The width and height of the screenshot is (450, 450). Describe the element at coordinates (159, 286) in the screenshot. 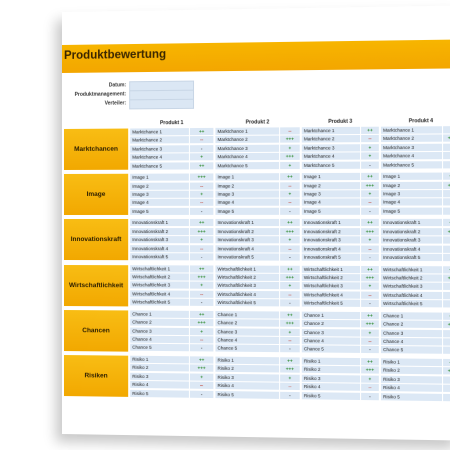

I see `criterion-cell: Wirtschaftlichkeit 3` at that location.